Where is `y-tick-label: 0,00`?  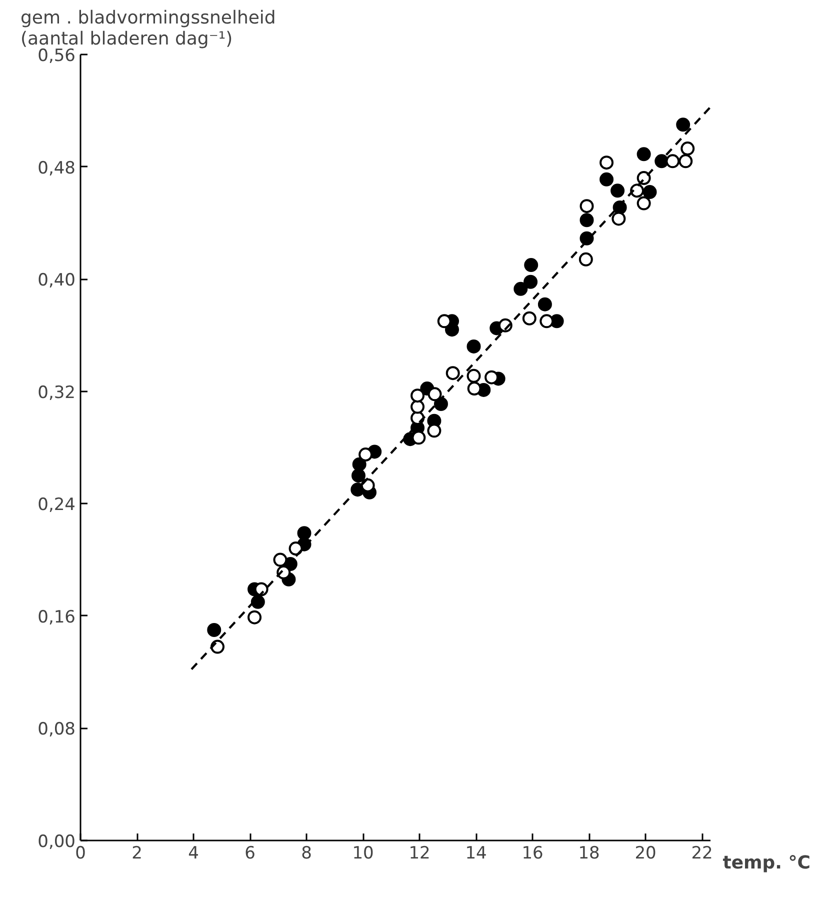 y-tick-label: 0,00 is located at coordinates (57, 842).